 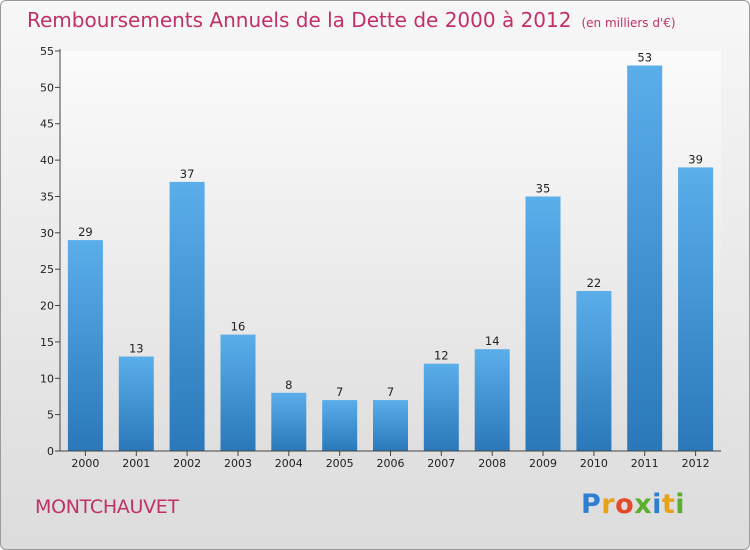 I want to click on bar-2004, so click(x=289, y=421).